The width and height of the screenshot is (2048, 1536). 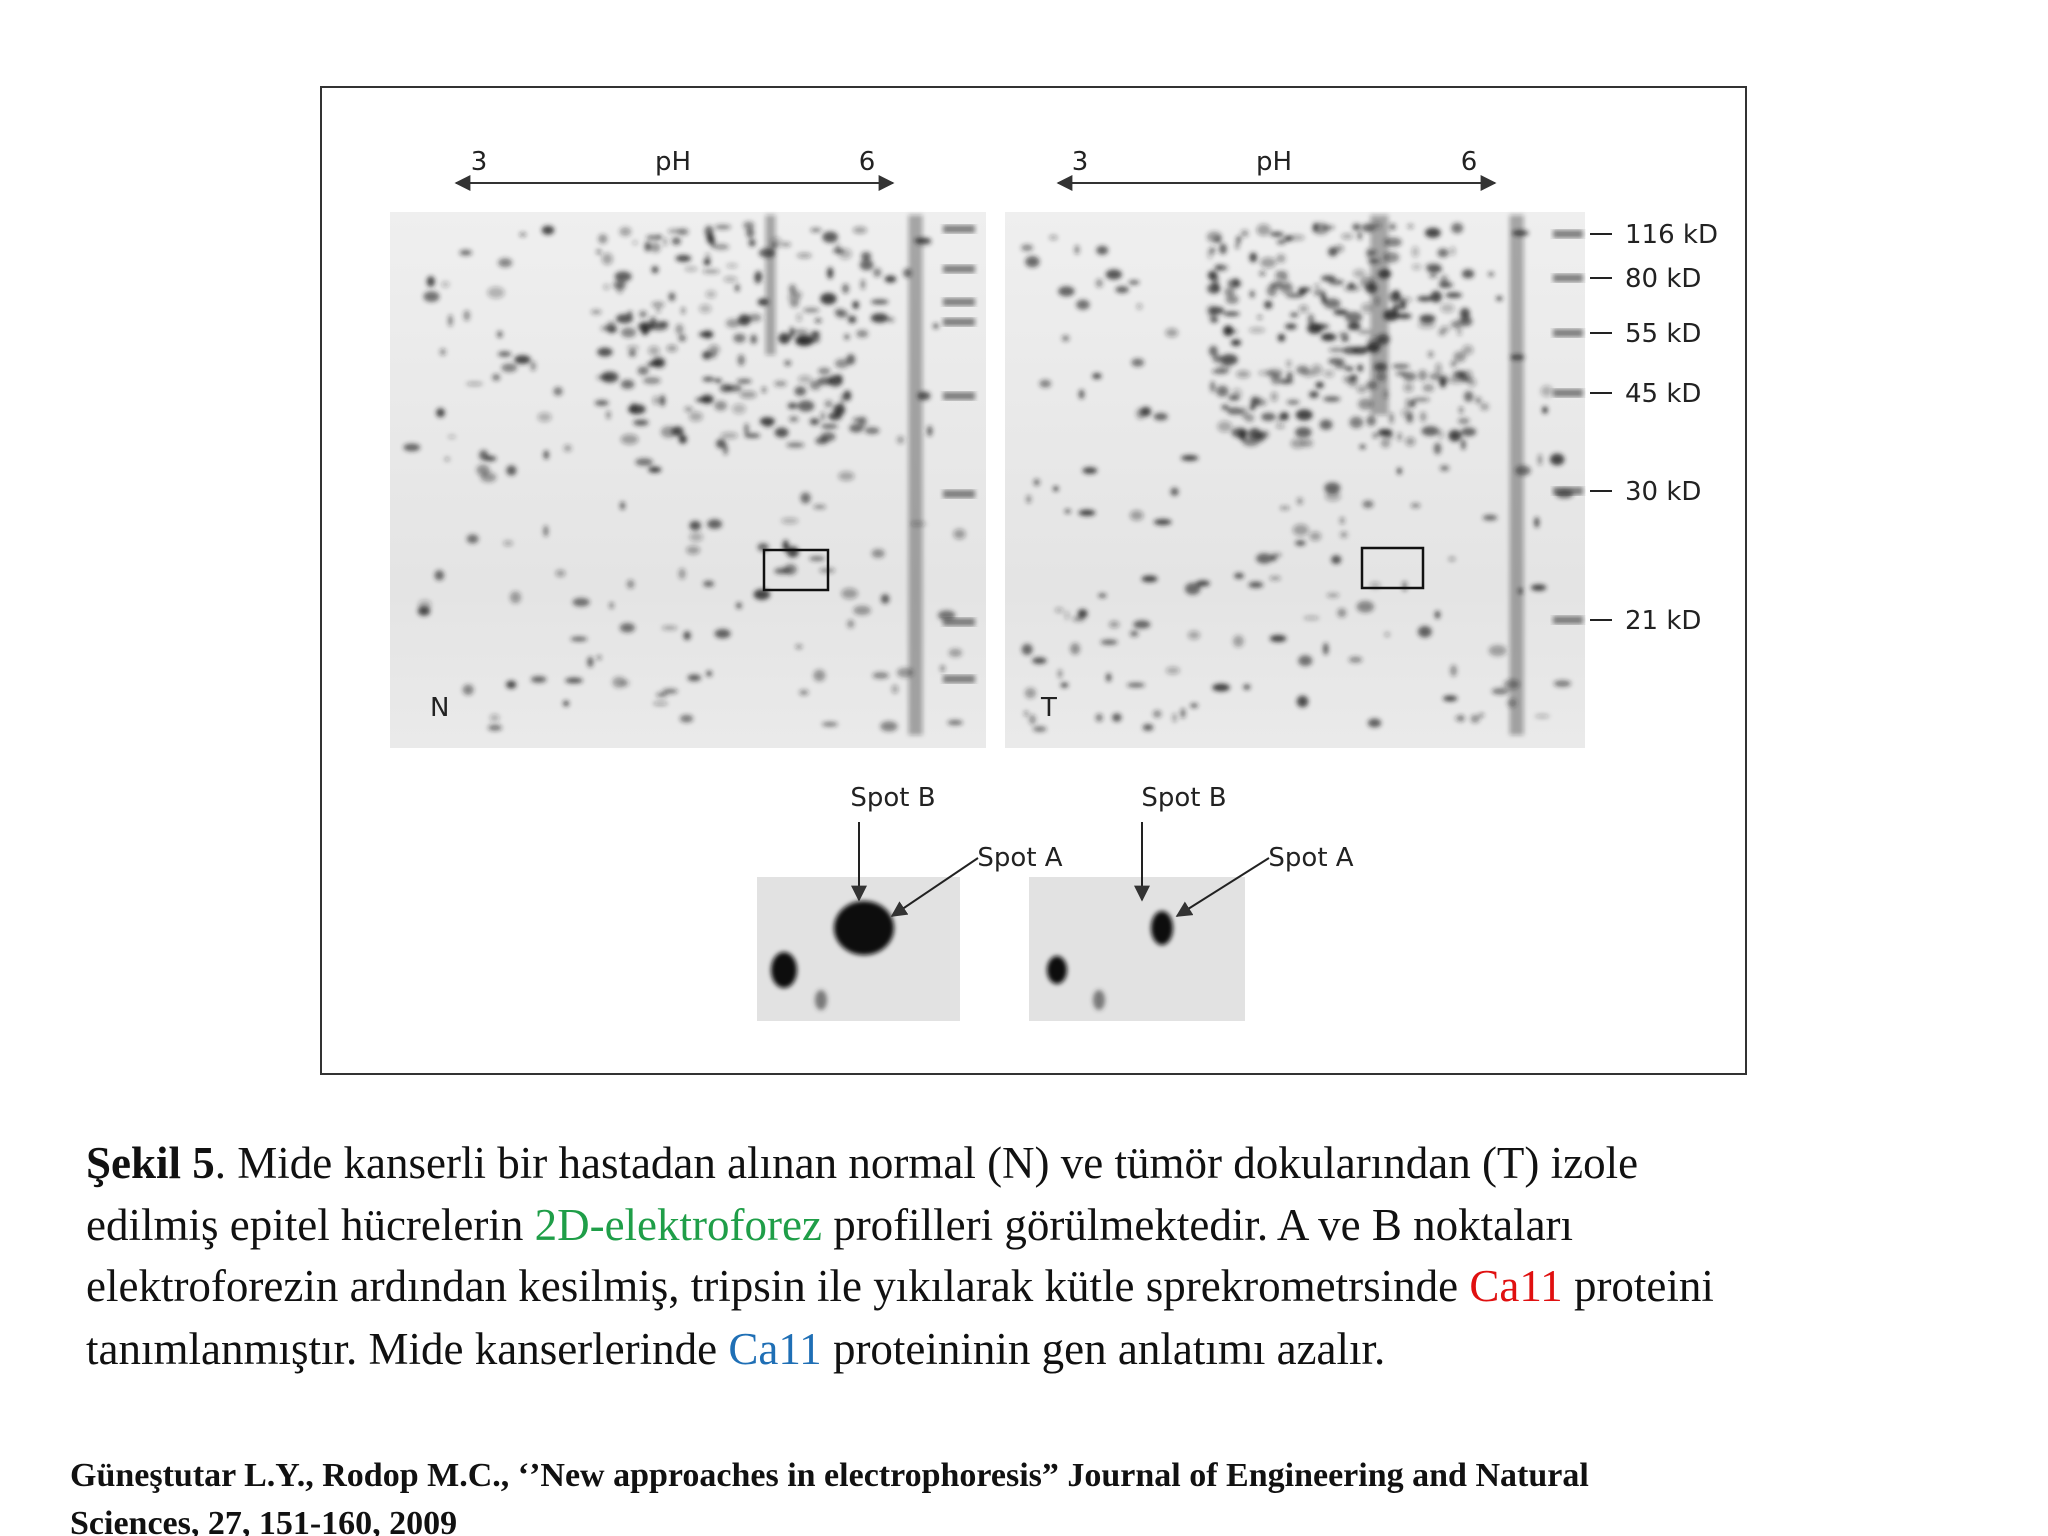 I want to click on gel-streak, so click(x=770, y=285).